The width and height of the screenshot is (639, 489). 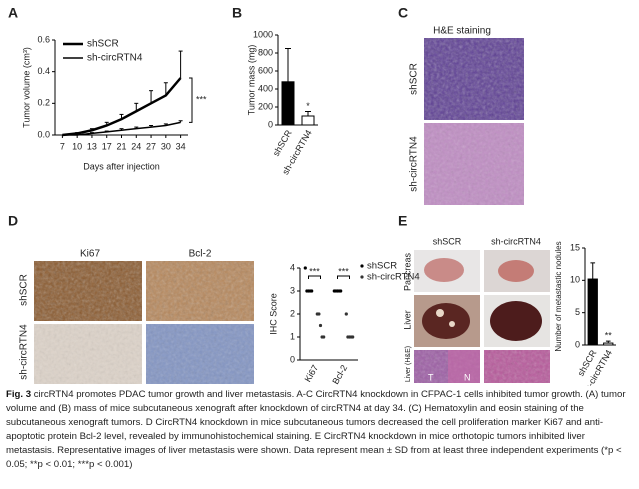 What do you see at coordinates (308, 106) in the screenshot?
I see `annotation: *` at bounding box center [308, 106].